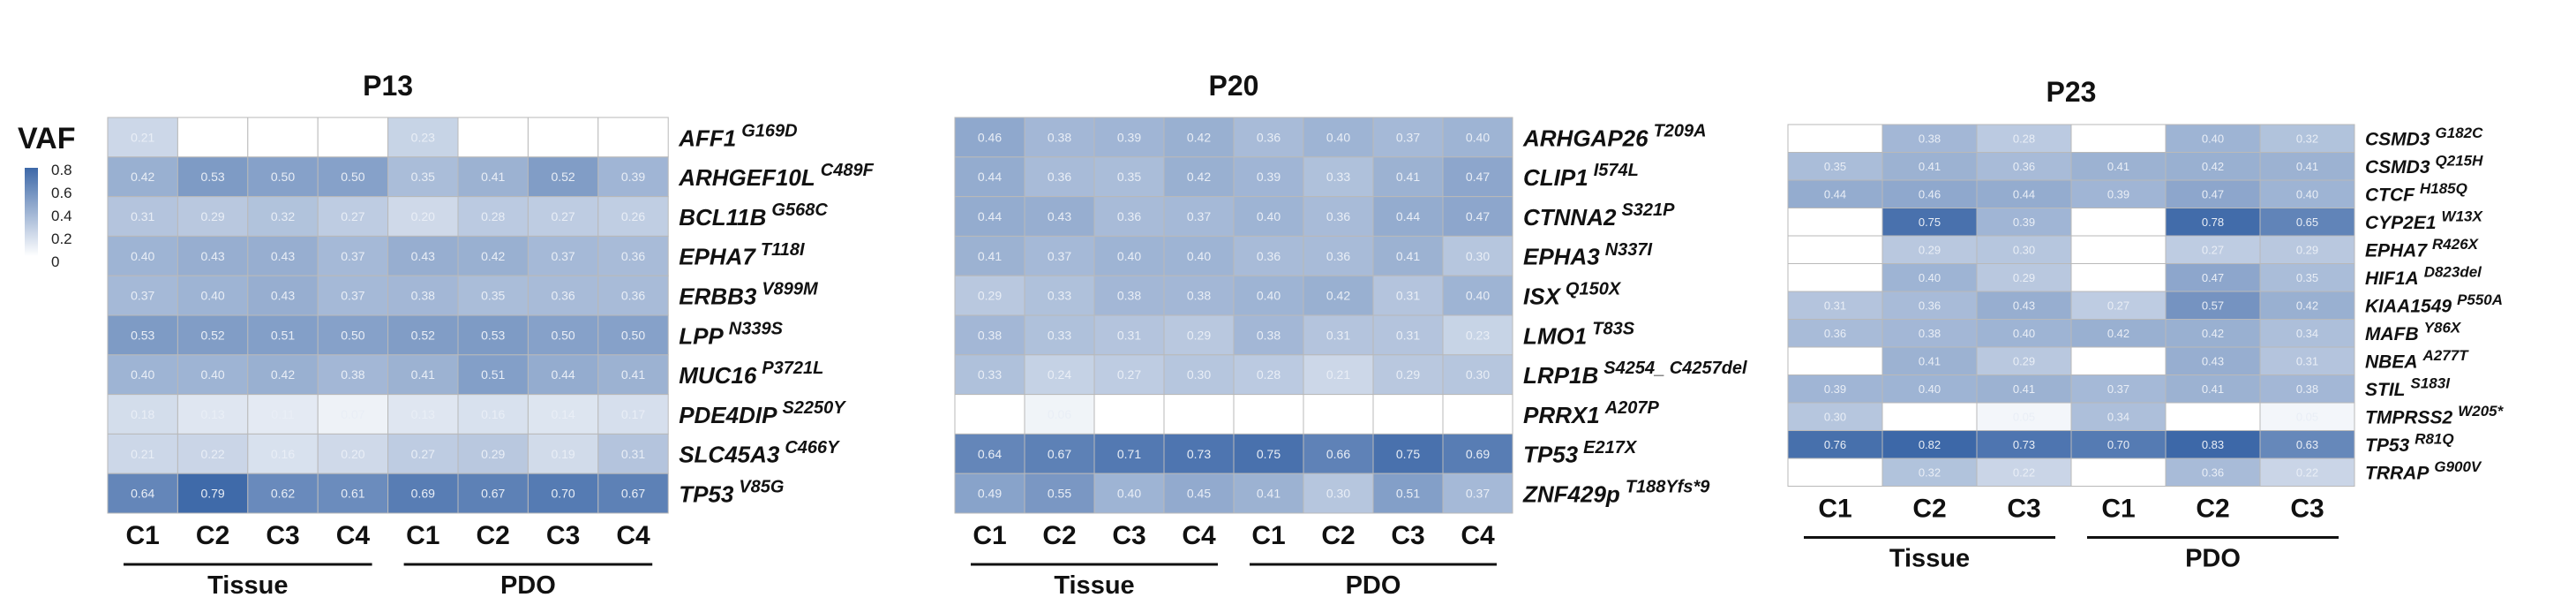 This screenshot has width=2576, height=605. I want to click on row-label: EPHA7 T118I, so click(742, 255).